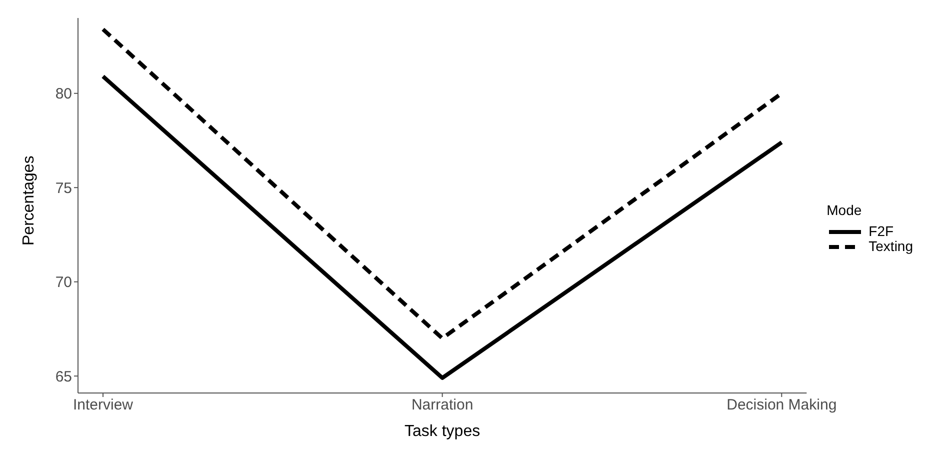 Image resolution: width=933 pixels, height=459 pixels. I want to click on y-axis-title: Percentages, so click(29, 201).